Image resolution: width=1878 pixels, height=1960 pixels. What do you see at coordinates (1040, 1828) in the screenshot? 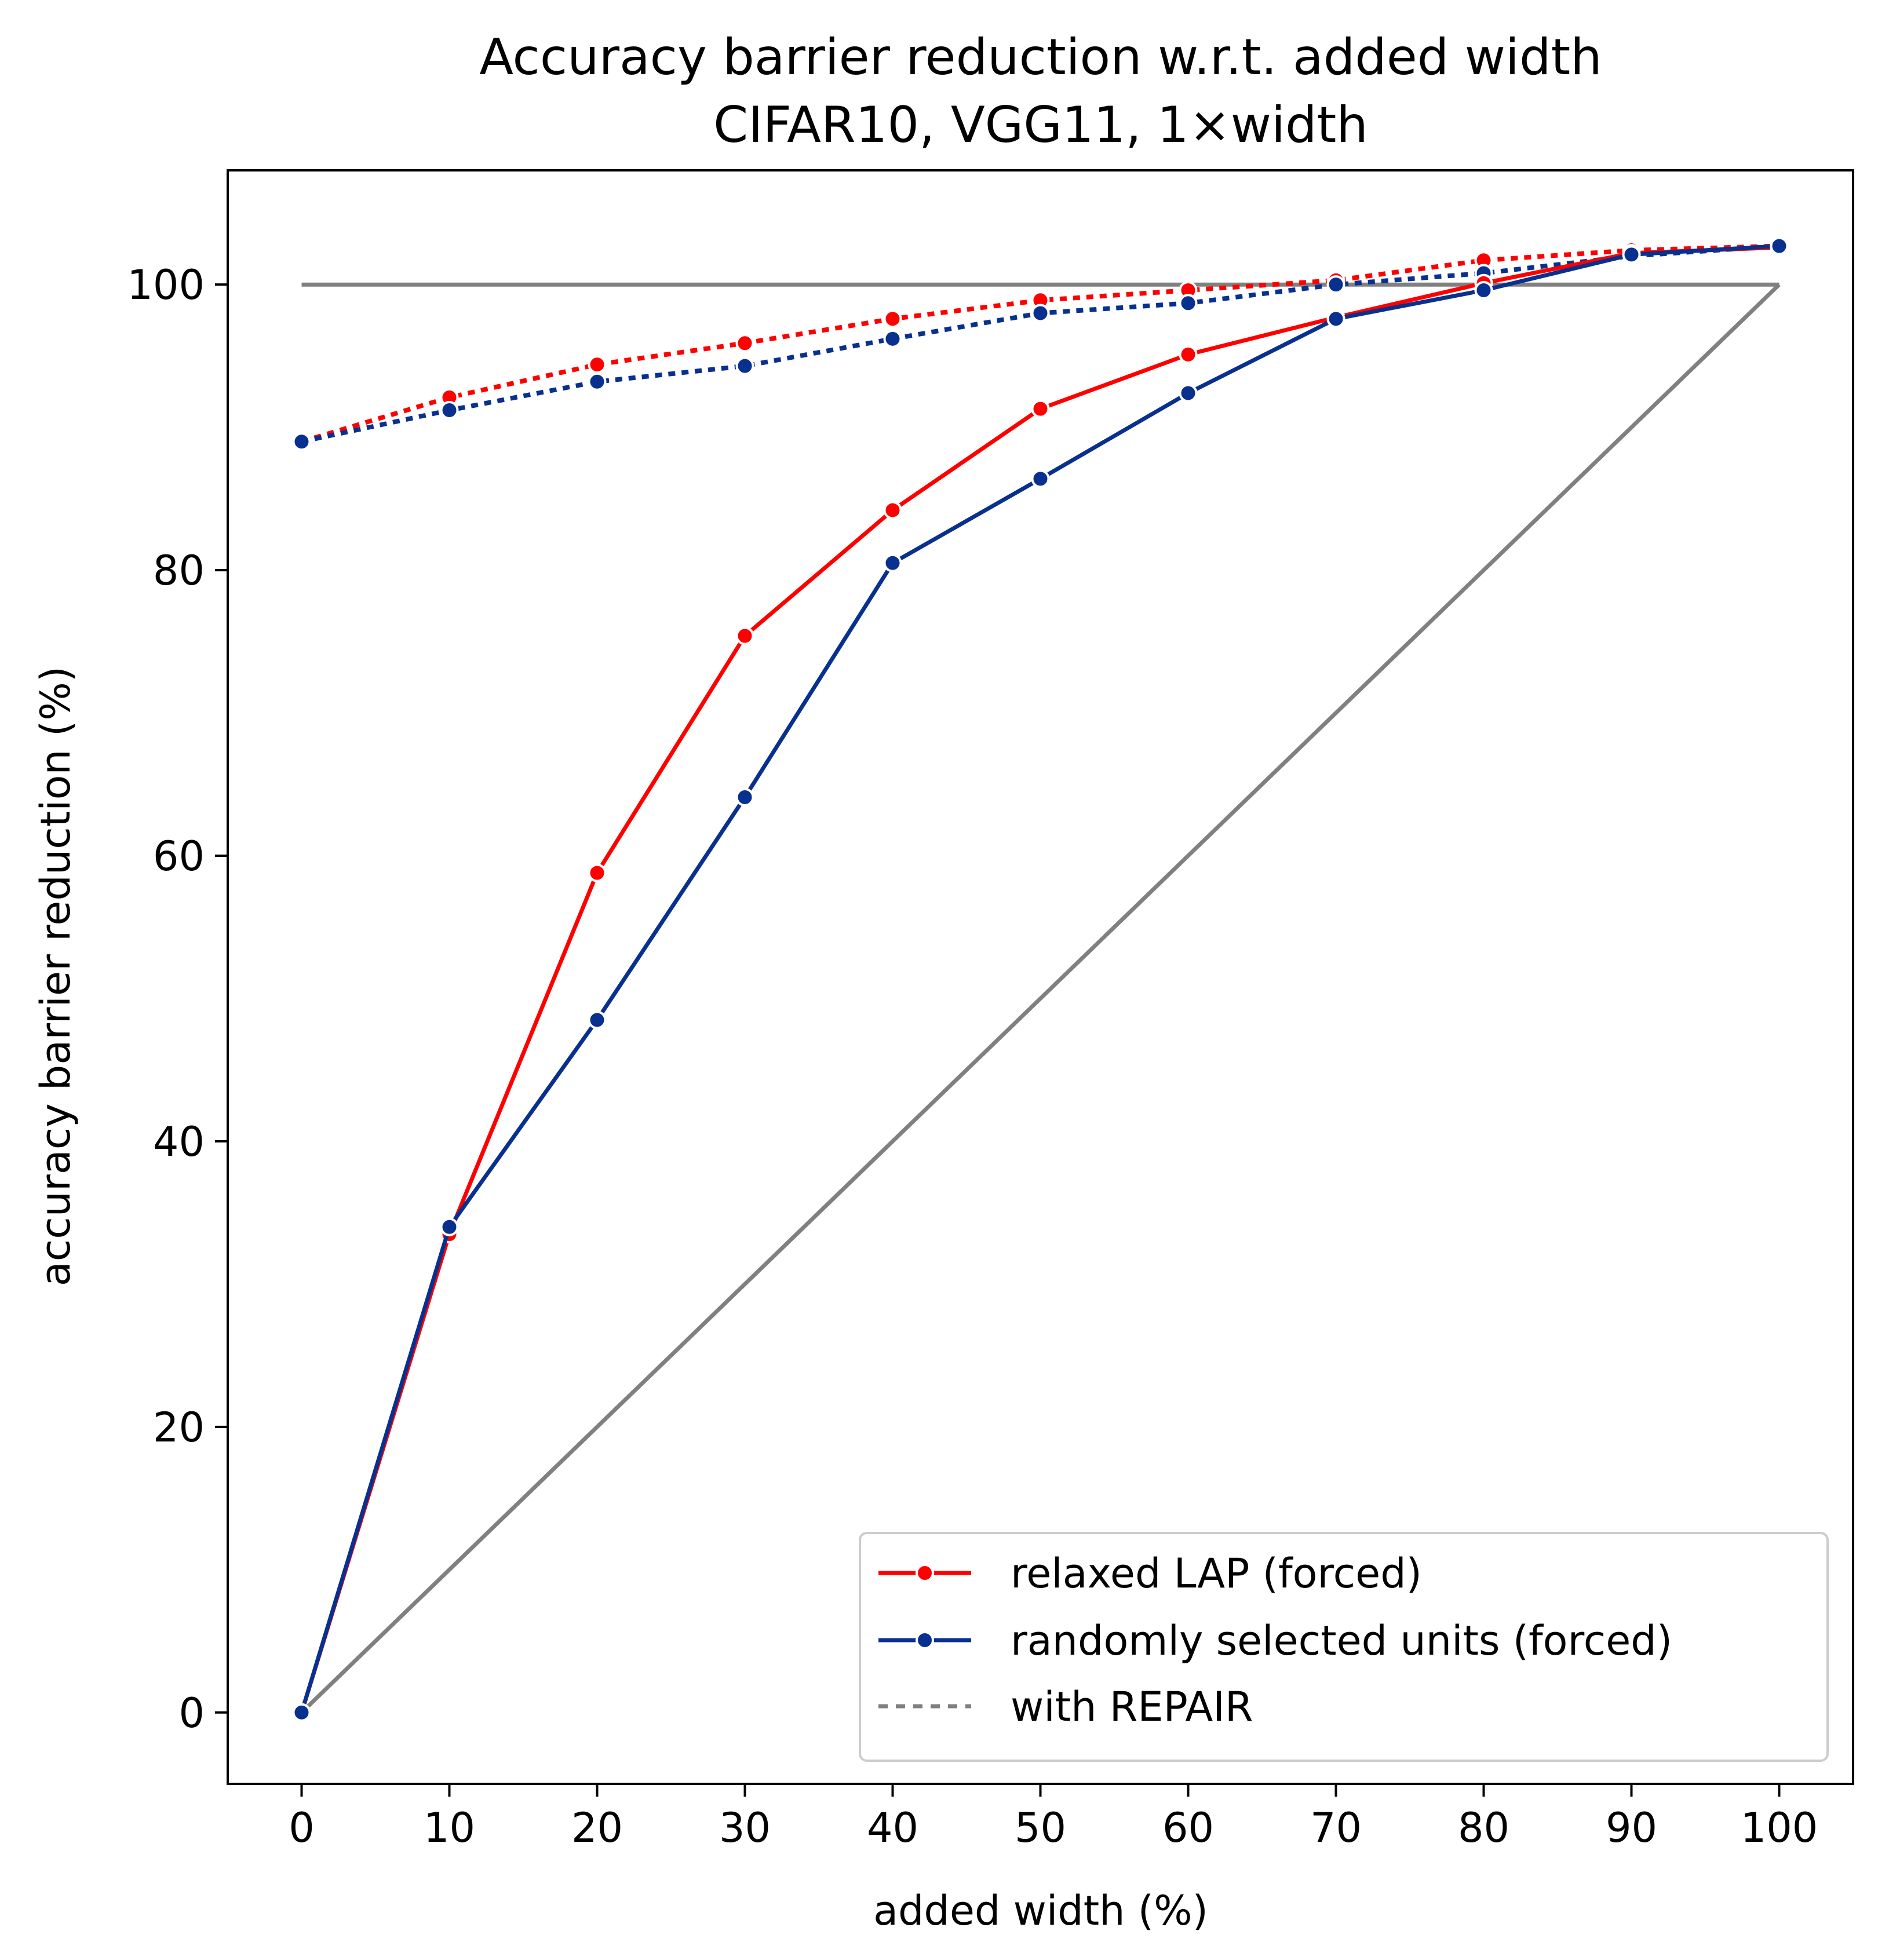
I see `x-tick-label: 50` at bounding box center [1040, 1828].